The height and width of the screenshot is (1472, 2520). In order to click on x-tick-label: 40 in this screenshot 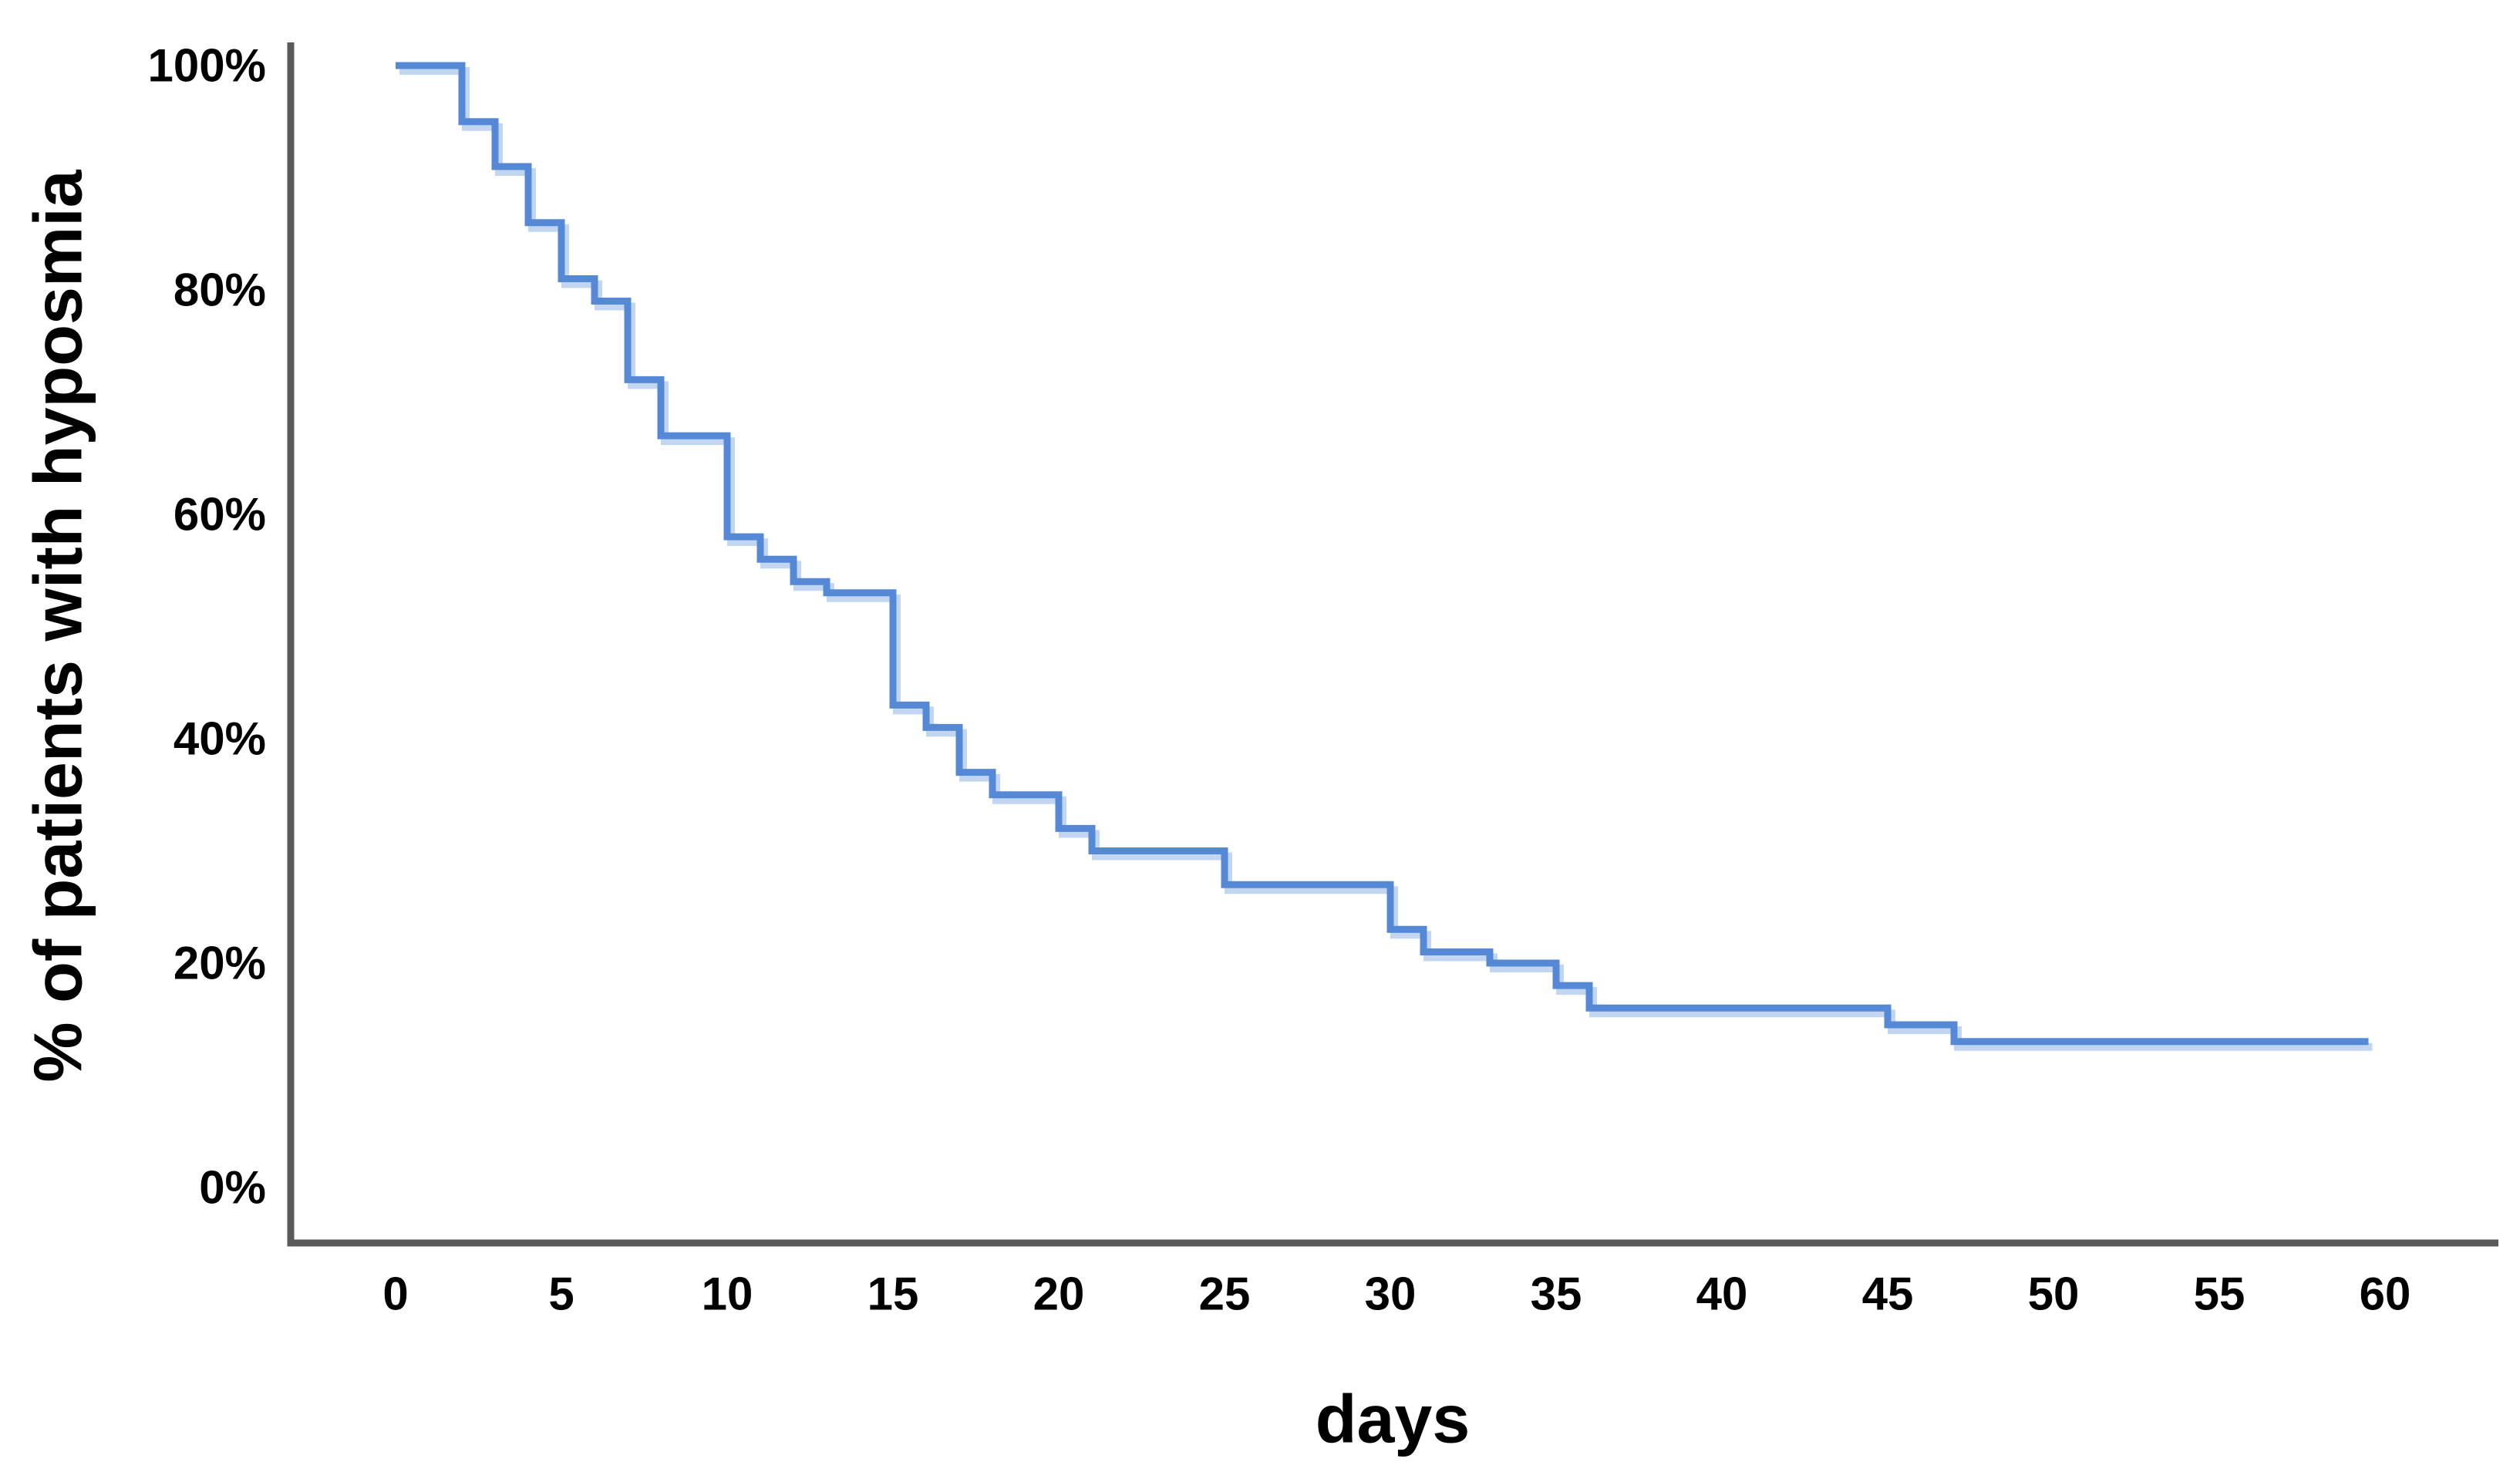, I will do `click(1722, 1294)`.